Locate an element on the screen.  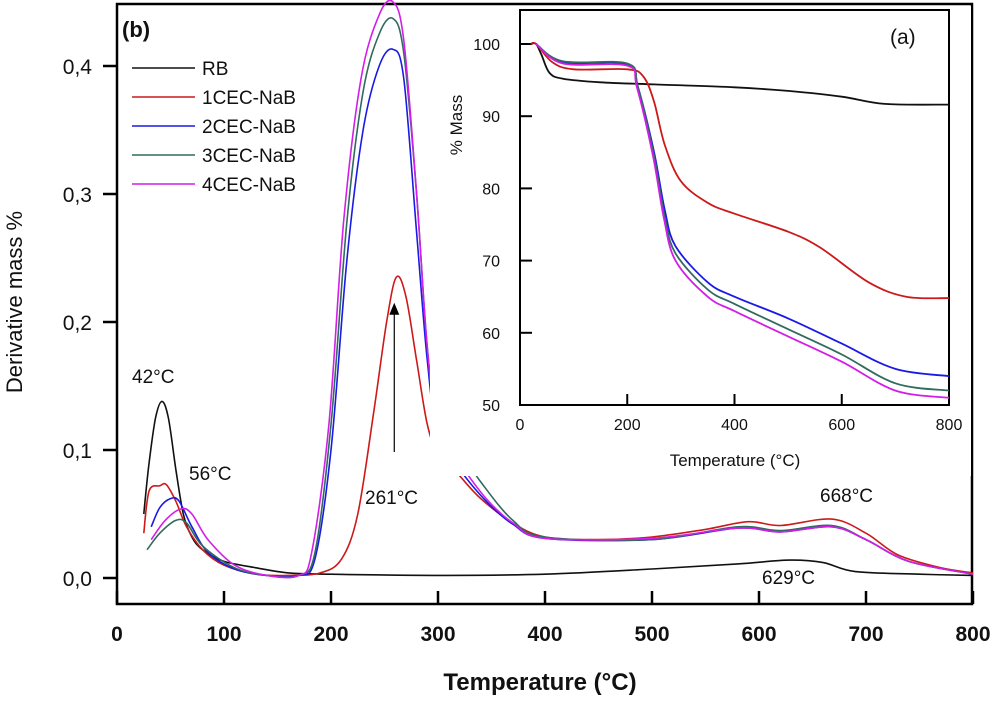
y-tick-label: 0,2 is located at coordinates (77, 323).